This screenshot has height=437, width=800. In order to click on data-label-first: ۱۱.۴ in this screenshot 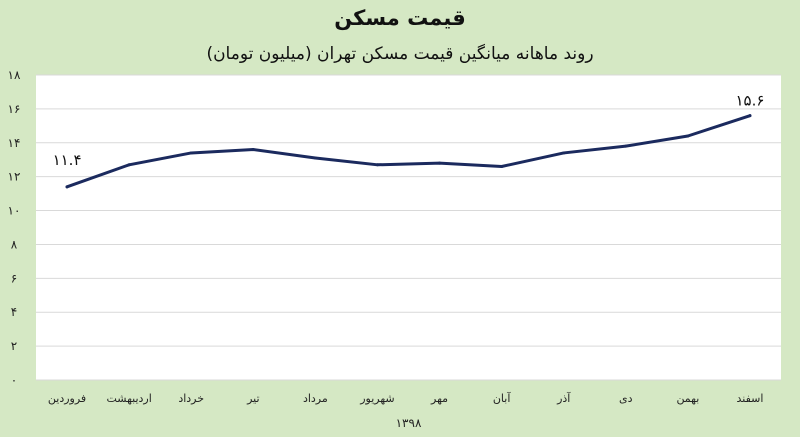, I will do `click(67, 160)`.